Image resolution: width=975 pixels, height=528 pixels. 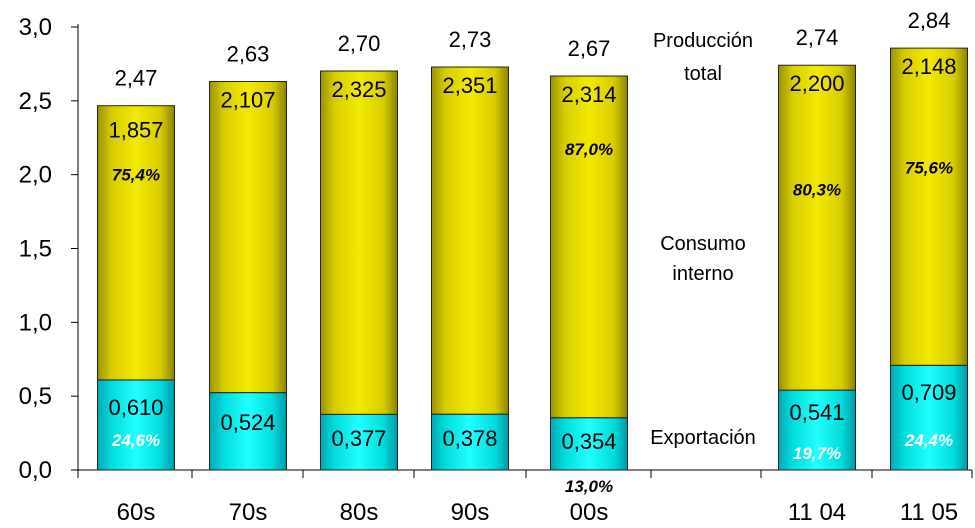 I want to click on internal-value-label: 1,857, so click(x=135, y=130).